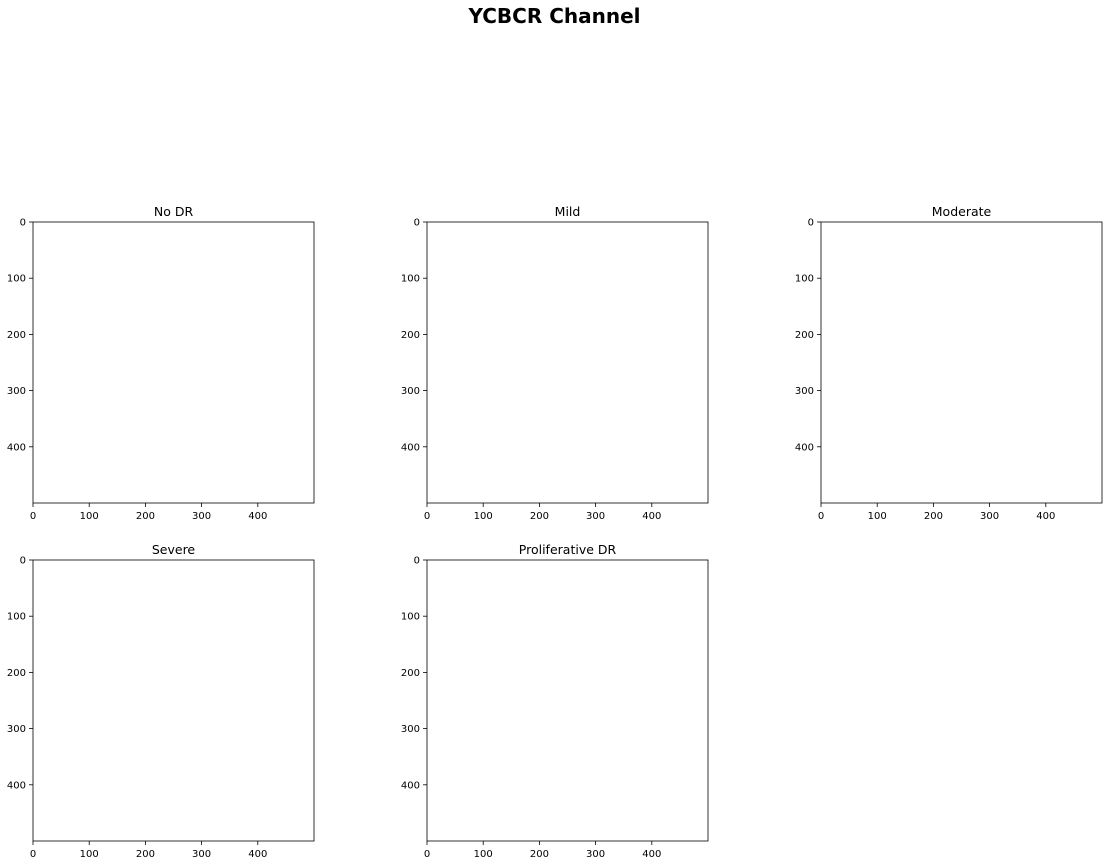 The width and height of the screenshot is (1109, 865). I want to click on subplot-title: Proliferative DR, so click(568, 549).